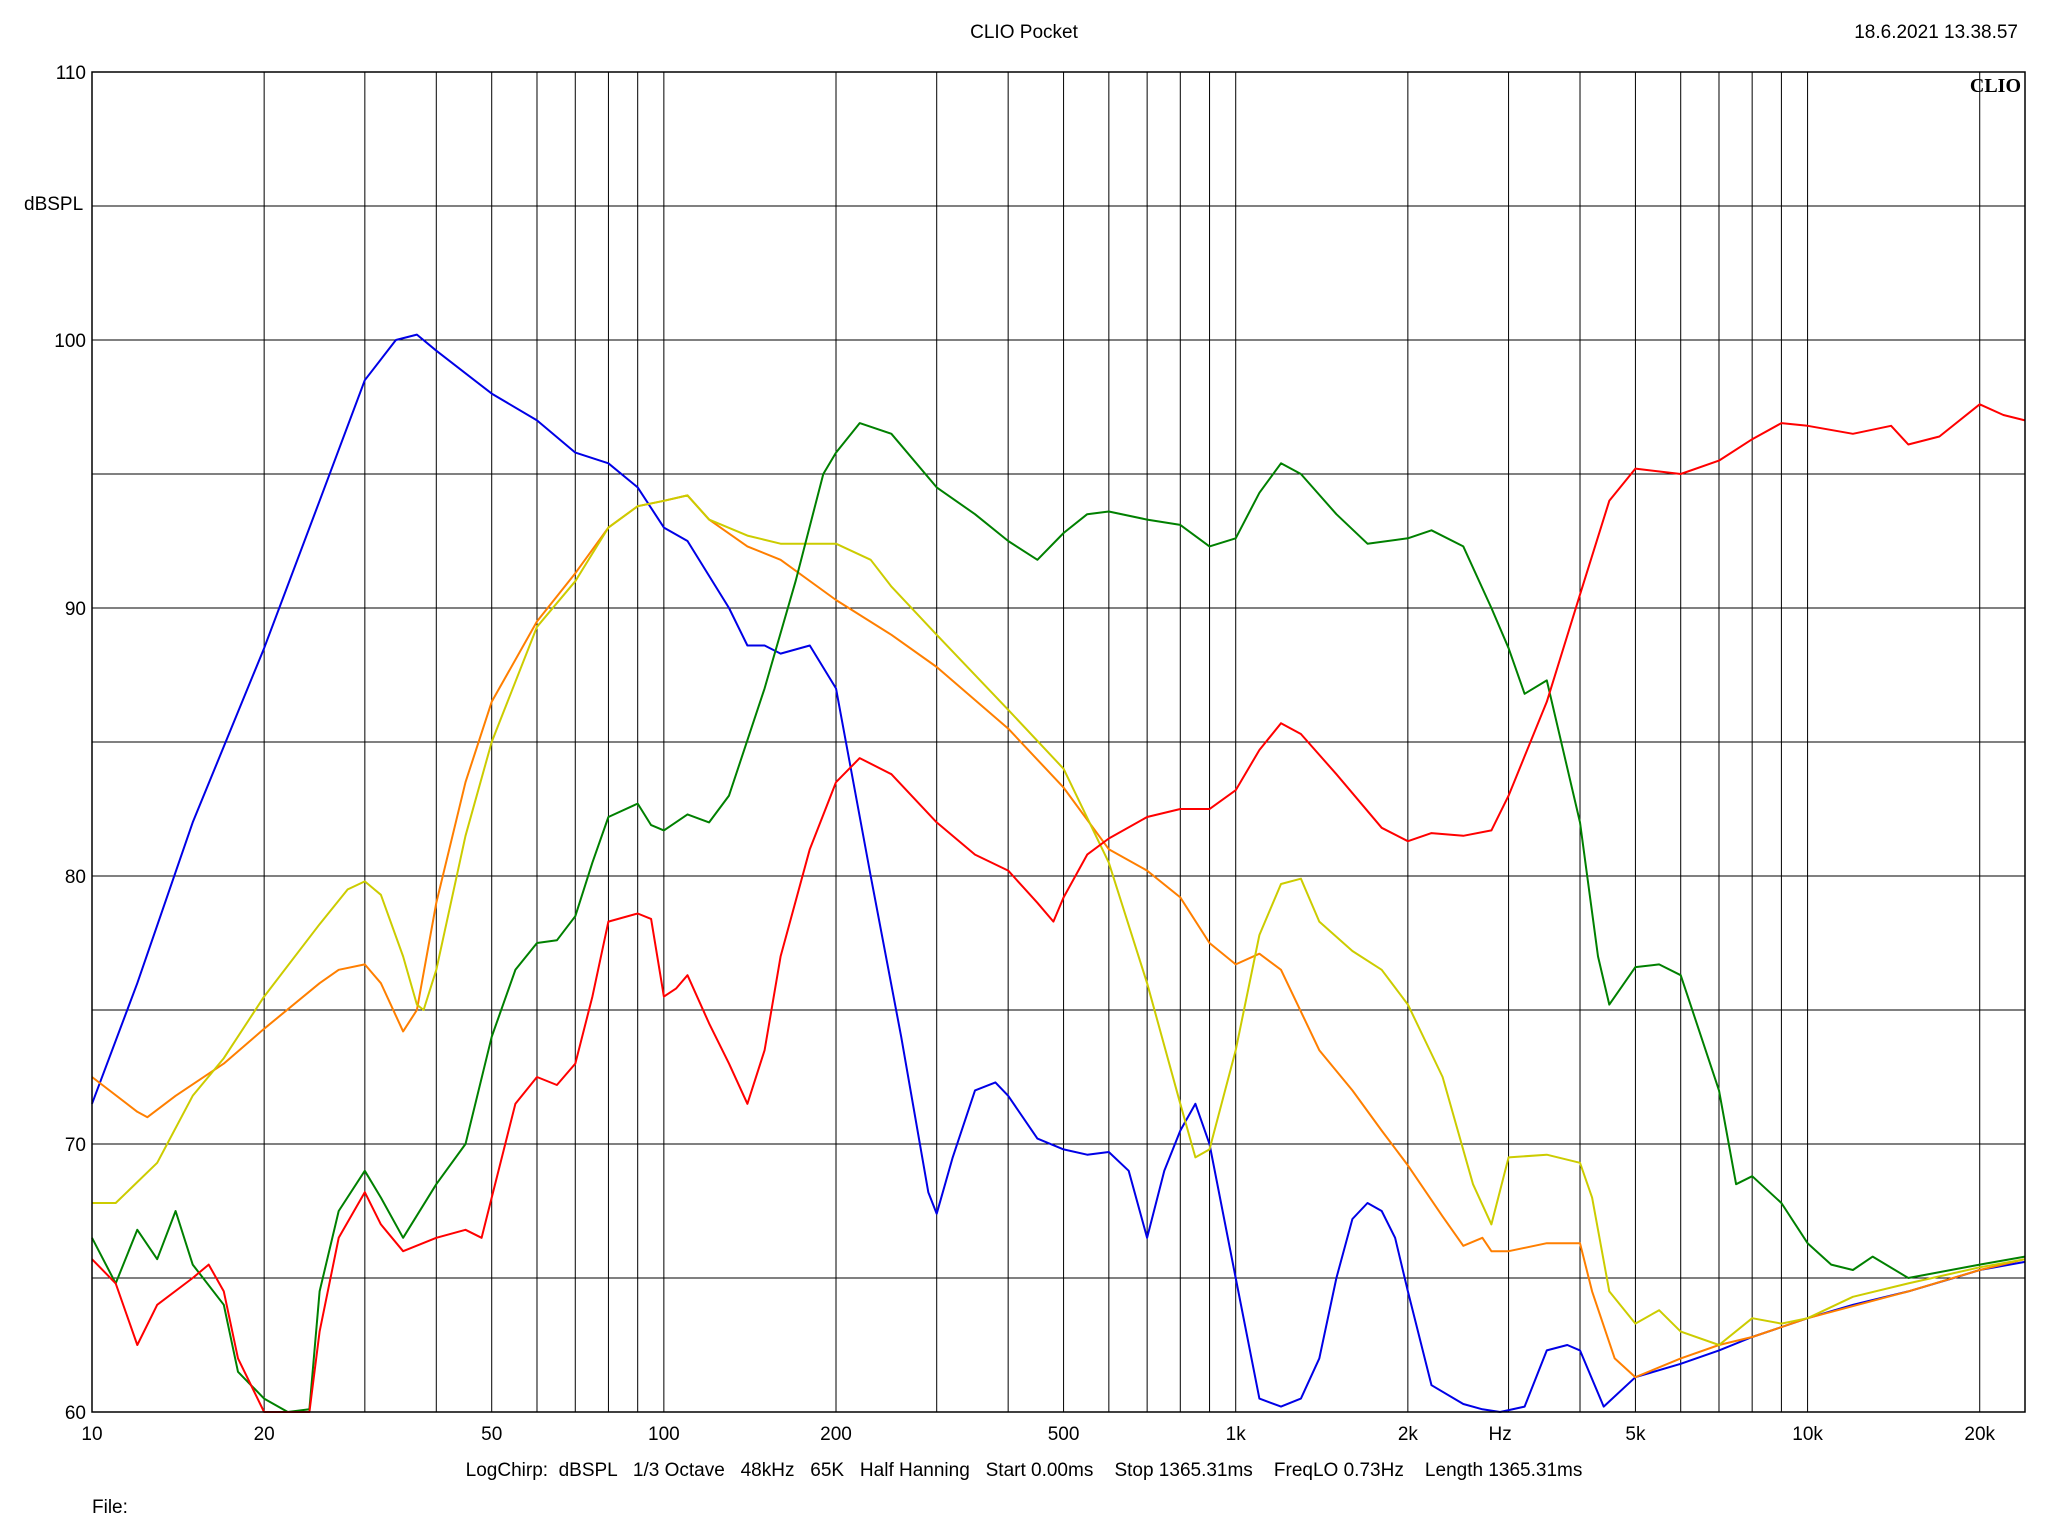  Describe the element at coordinates (491, 1434) in the screenshot. I see `x-tick-label: 50` at that location.